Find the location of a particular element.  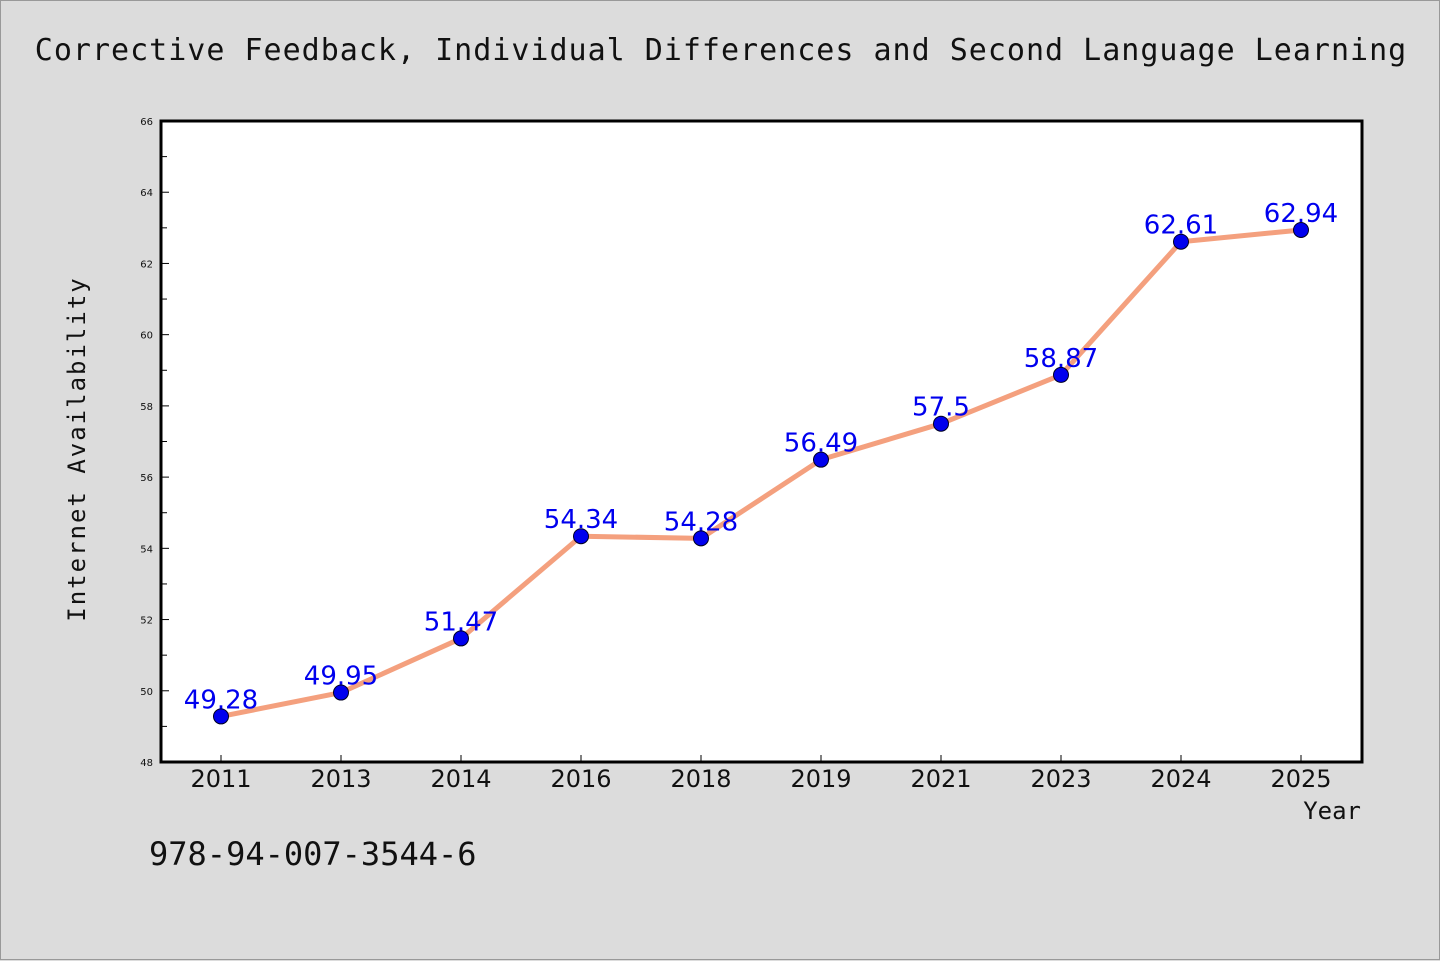

x-tick-label: 2018 is located at coordinates (700, 779).